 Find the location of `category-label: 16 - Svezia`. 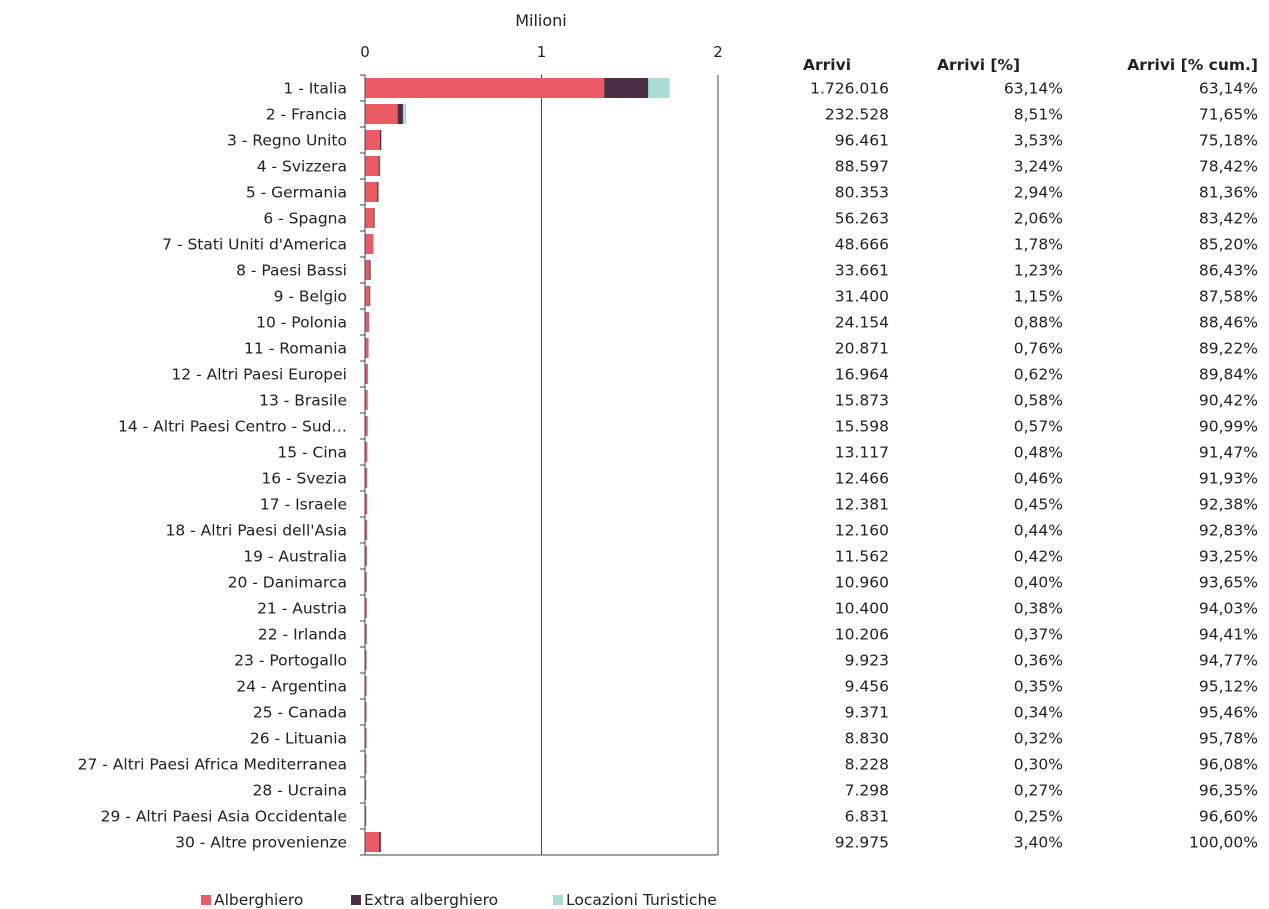

category-label: 16 - Svezia is located at coordinates (304, 479).